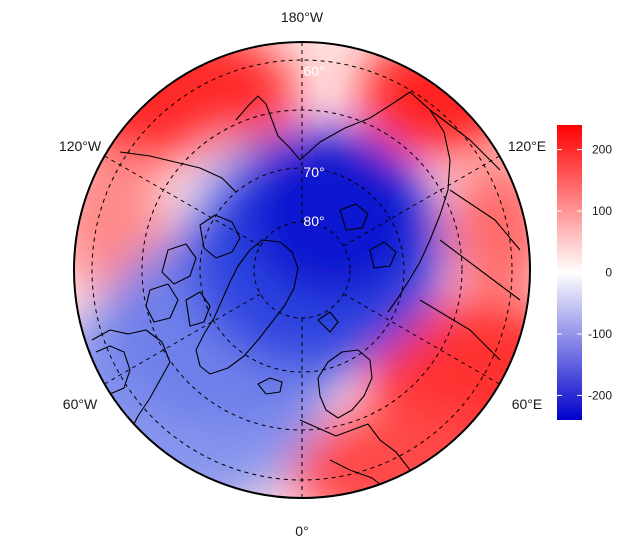  I want to click on scandinavia-coast, so click(345, 384).